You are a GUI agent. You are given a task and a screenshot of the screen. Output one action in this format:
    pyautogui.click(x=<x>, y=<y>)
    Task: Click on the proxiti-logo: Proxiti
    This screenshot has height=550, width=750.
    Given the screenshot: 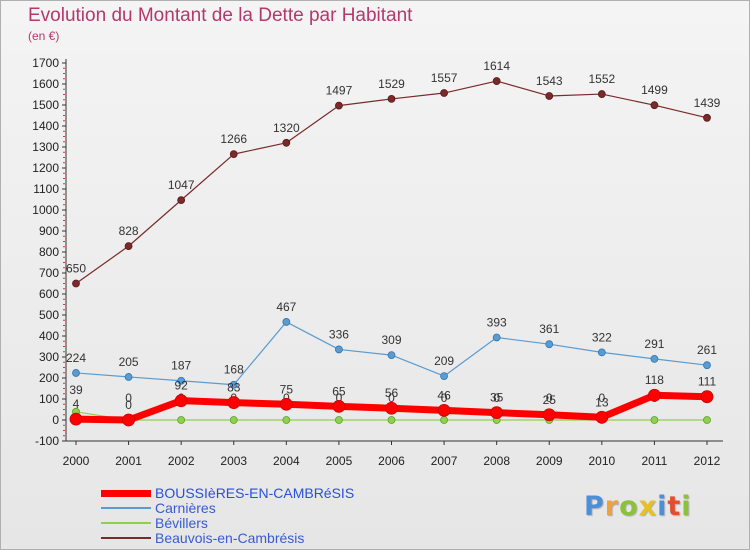 What is the action you would take?
    pyautogui.click(x=638, y=506)
    